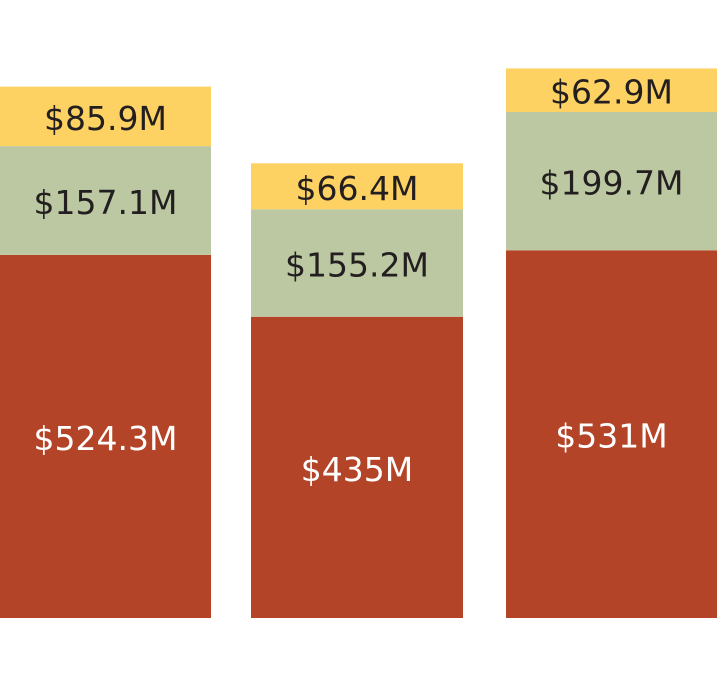 Image resolution: width=717 pixels, height=698 pixels. I want to click on data-label: $435M, so click(357, 469).